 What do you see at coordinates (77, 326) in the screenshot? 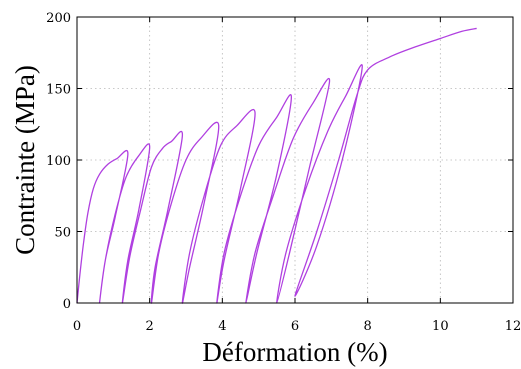
I see `x-tick-label: 0` at bounding box center [77, 326].